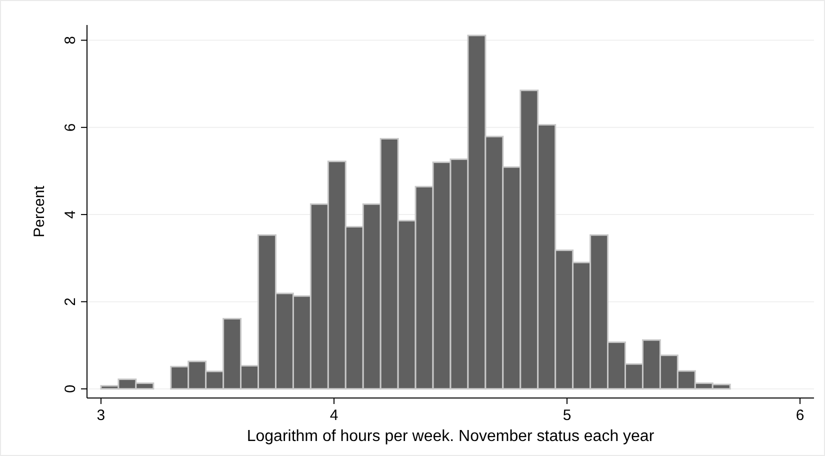 The width and height of the screenshot is (825, 456). I want to click on x-axis-title: Logarithm of hours per week. November status each year, so click(450, 436).